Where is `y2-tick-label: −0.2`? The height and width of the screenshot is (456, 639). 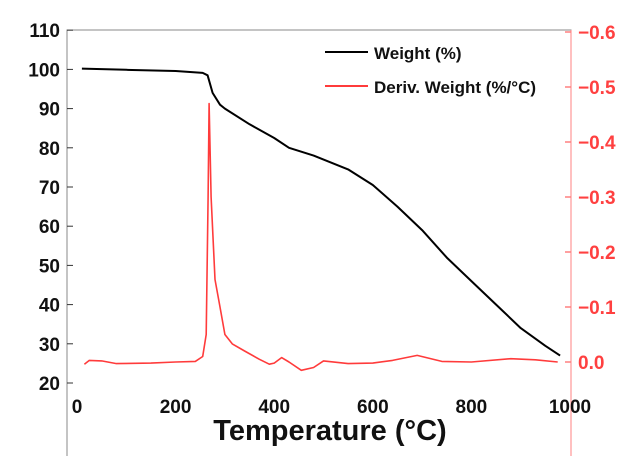
y2-tick-label: −0.2 is located at coordinates (597, 253).